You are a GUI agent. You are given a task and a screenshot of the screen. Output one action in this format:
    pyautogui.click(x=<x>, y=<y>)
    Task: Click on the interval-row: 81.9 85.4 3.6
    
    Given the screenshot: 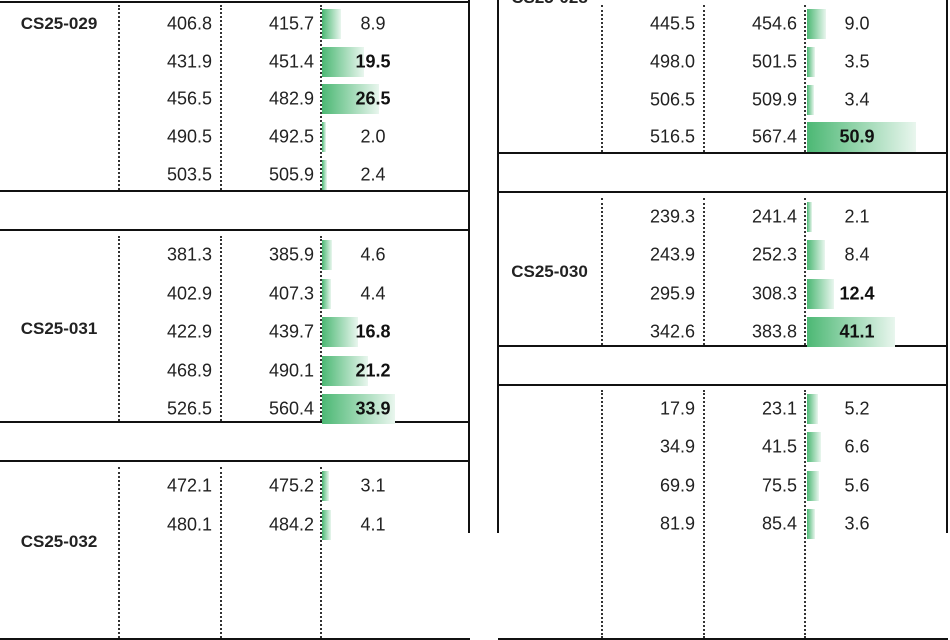 What is the action you would take?
    pyautogui.click(x=723, y=524)
    